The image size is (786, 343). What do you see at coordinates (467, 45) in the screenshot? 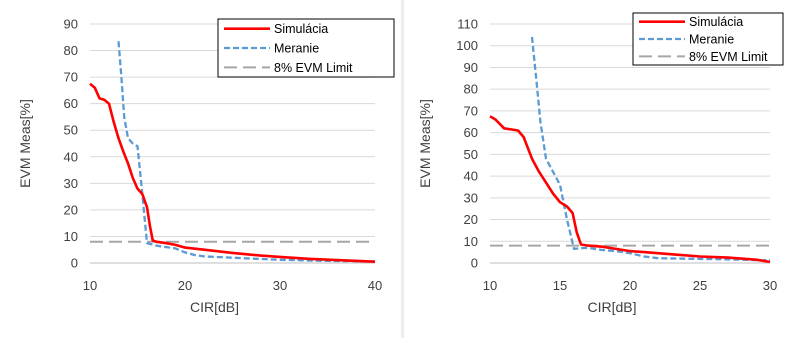
I see `y-tick-label: 100` at bounding box center [467, 45].